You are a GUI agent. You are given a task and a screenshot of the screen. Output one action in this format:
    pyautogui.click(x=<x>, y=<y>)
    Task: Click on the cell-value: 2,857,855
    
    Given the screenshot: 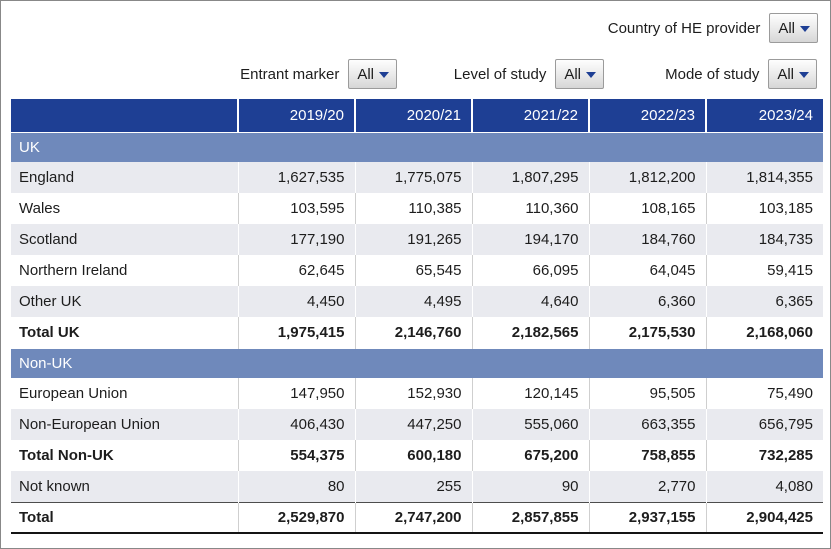 What is the action you would take?
    pyautogui.click(x=530, y=517)
    